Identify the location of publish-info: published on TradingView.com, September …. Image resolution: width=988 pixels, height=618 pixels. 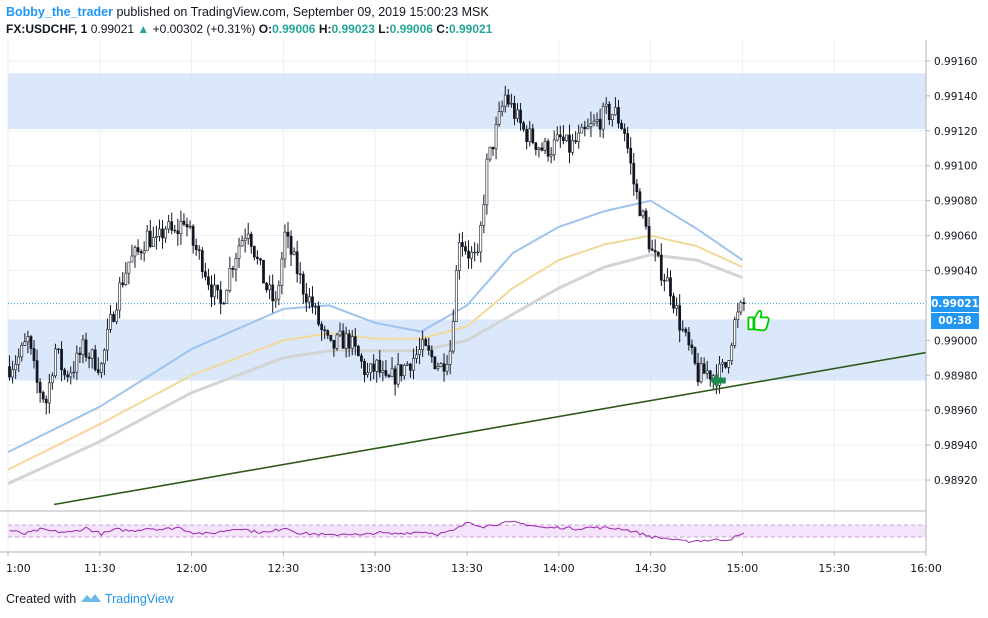
(302, 12).